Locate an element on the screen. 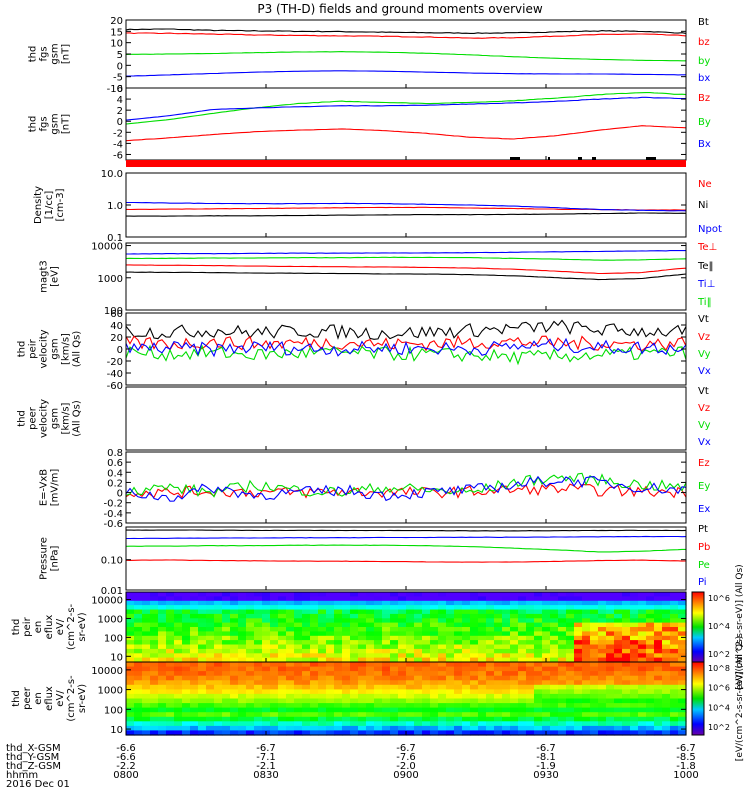 Image resolution: width=750 pixels, height=800 pixels. y-axis-label-line: peer is located at coordinates (33, 418).